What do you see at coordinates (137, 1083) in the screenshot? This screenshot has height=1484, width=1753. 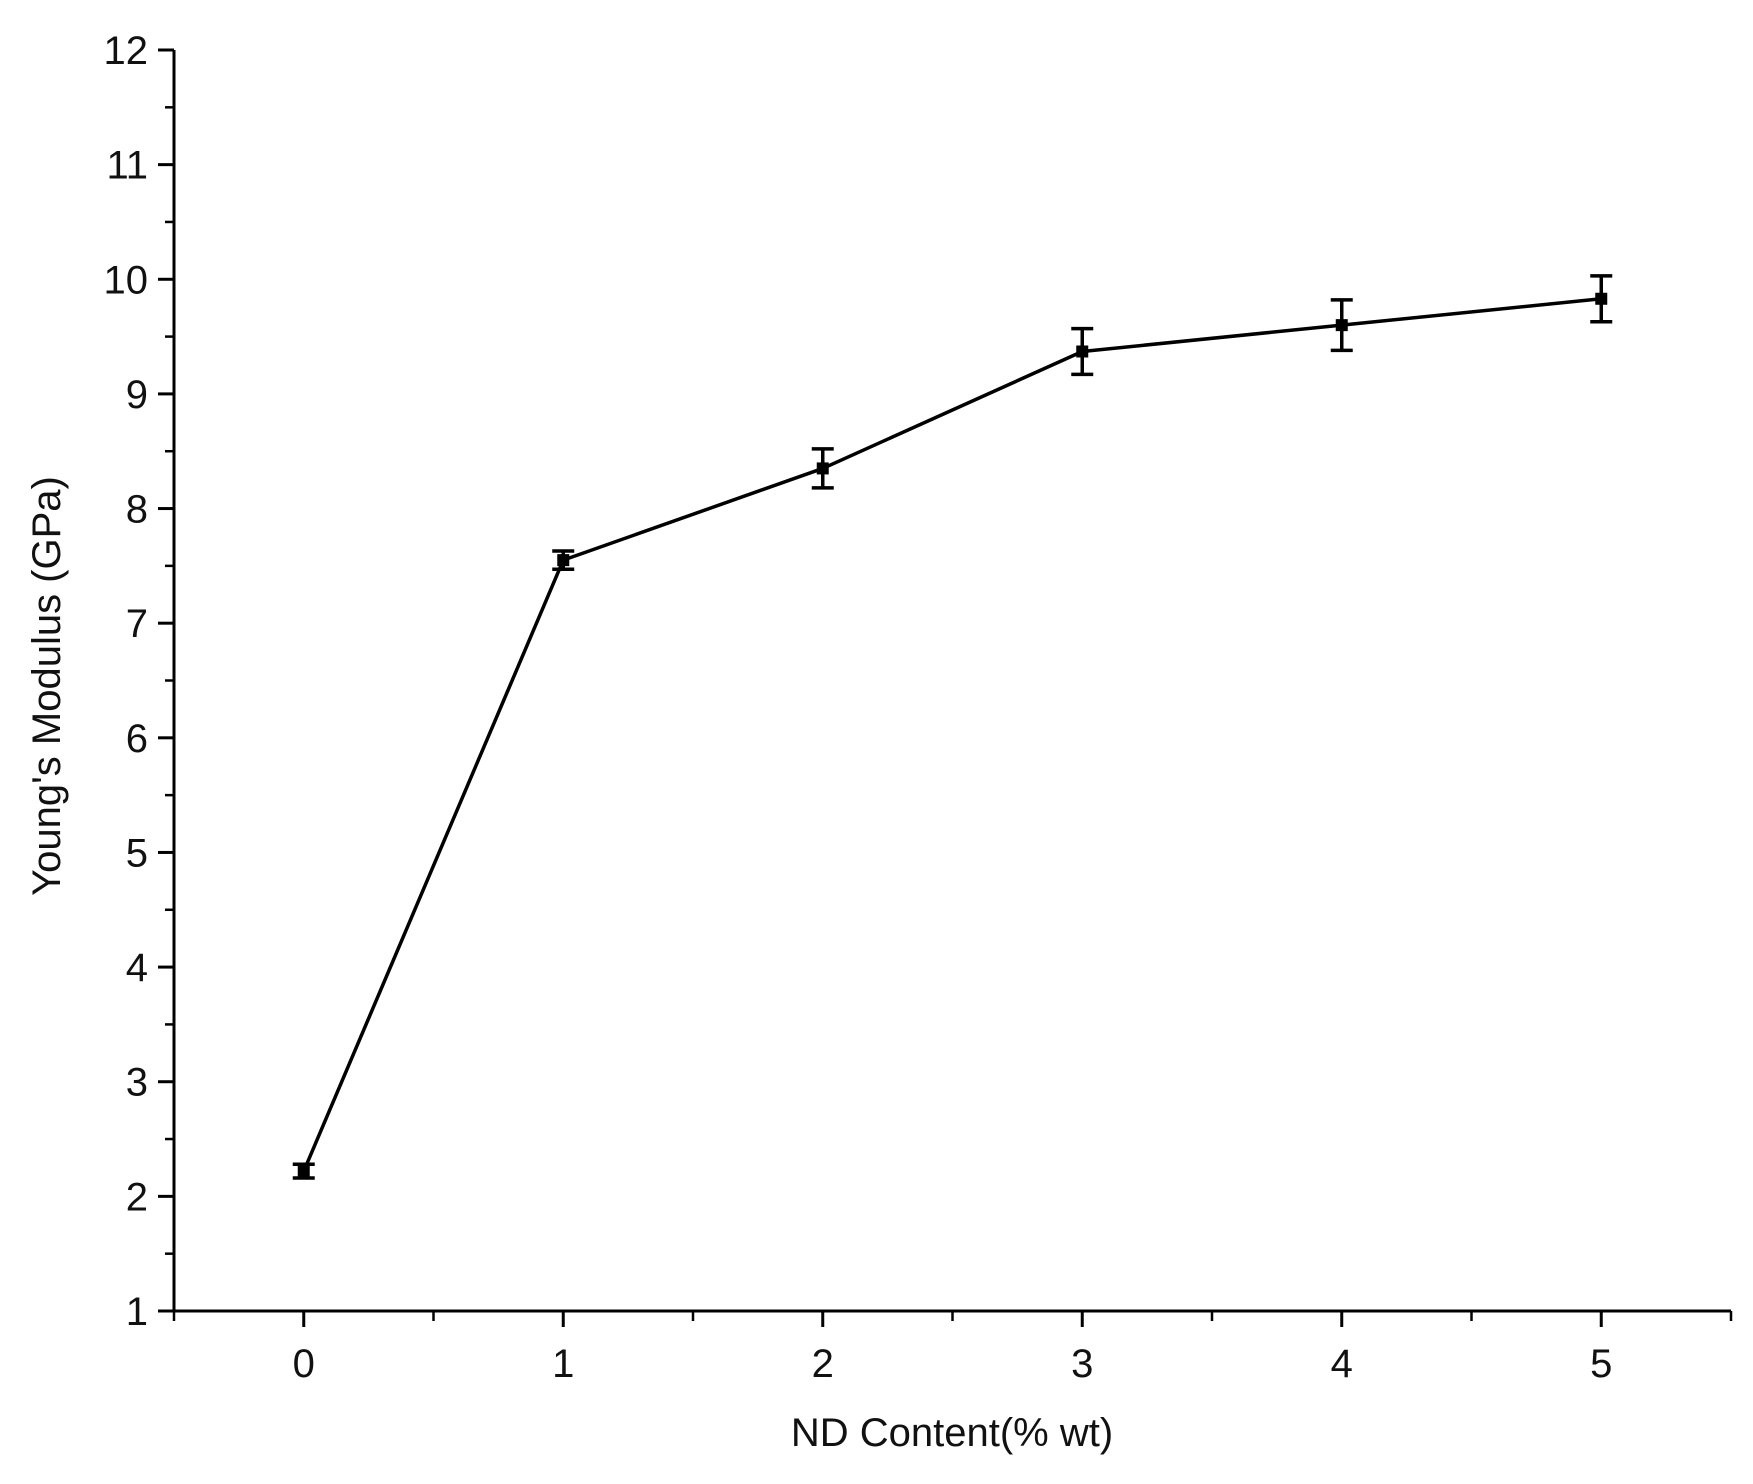 I see `y-tick-label: 3` at bounding box center [137, 1083].